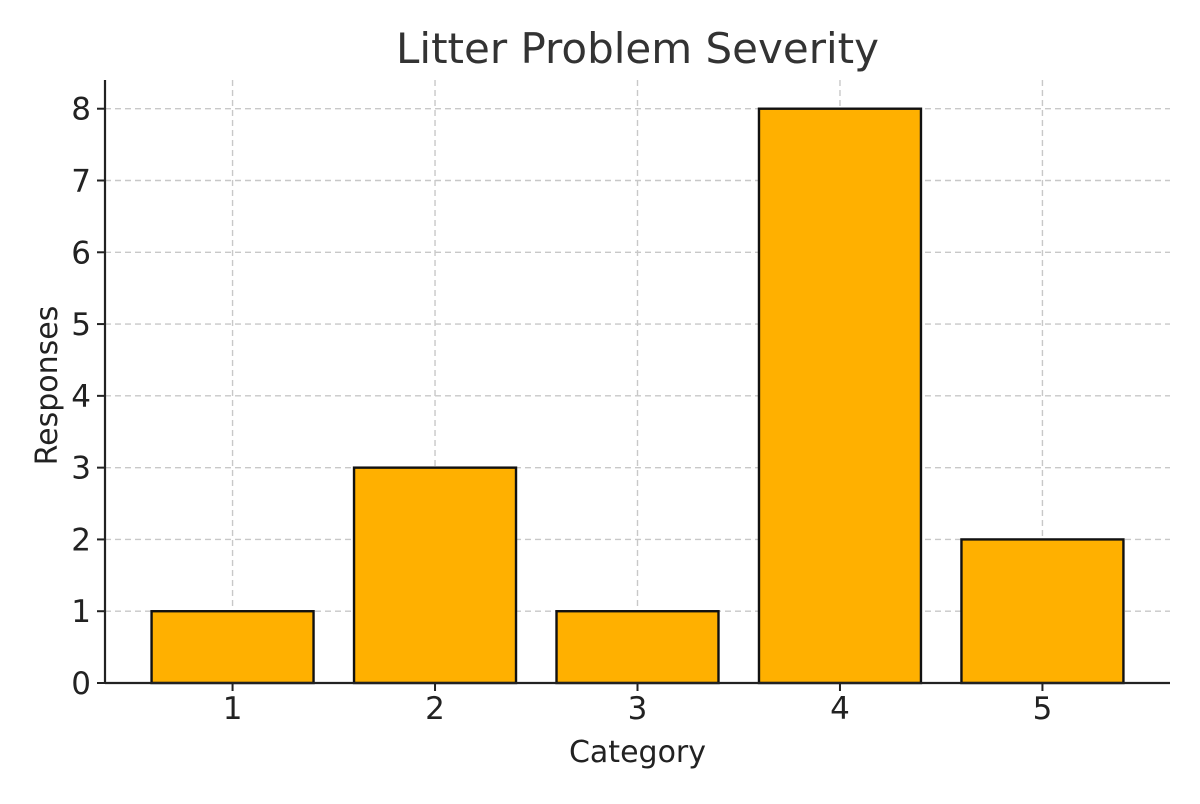  Describe the element at coordinates (81, 612) in the screenshot. I see `y-tick-label: 1` at that location.